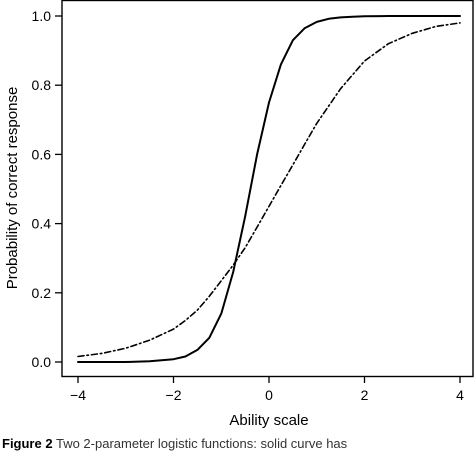 The image size is (474, 451). Describe the element at coordinates (268, 420) in the screenshot. I see `x-axis-label: Ability scale` at that location.